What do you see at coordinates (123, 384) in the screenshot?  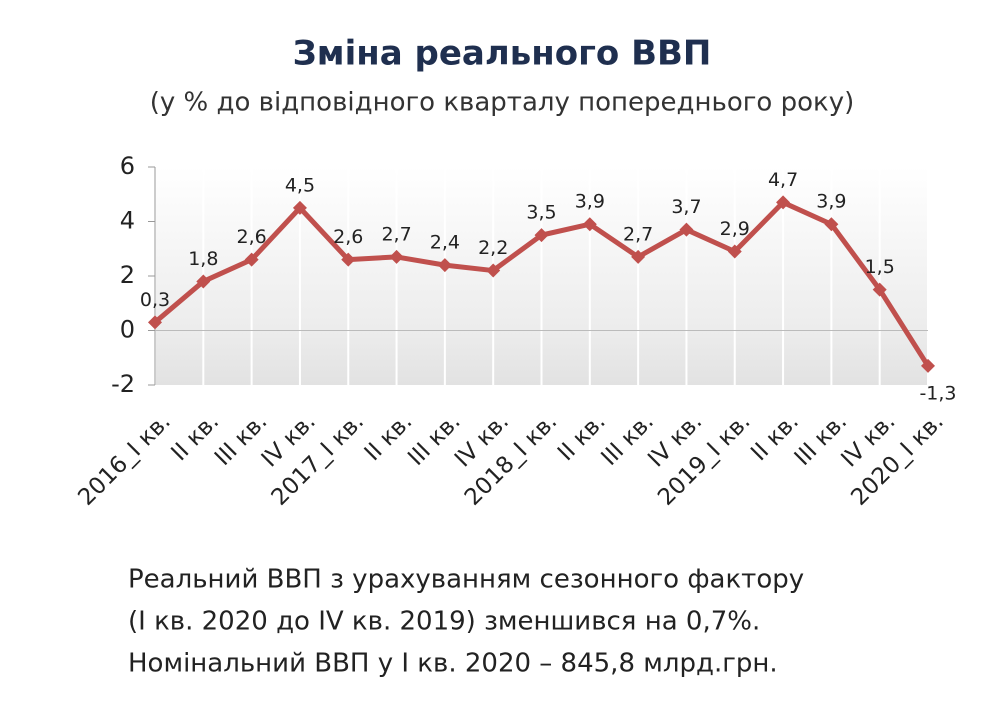 I see `y-tick-label: -2` at bounding box center [123, 384].